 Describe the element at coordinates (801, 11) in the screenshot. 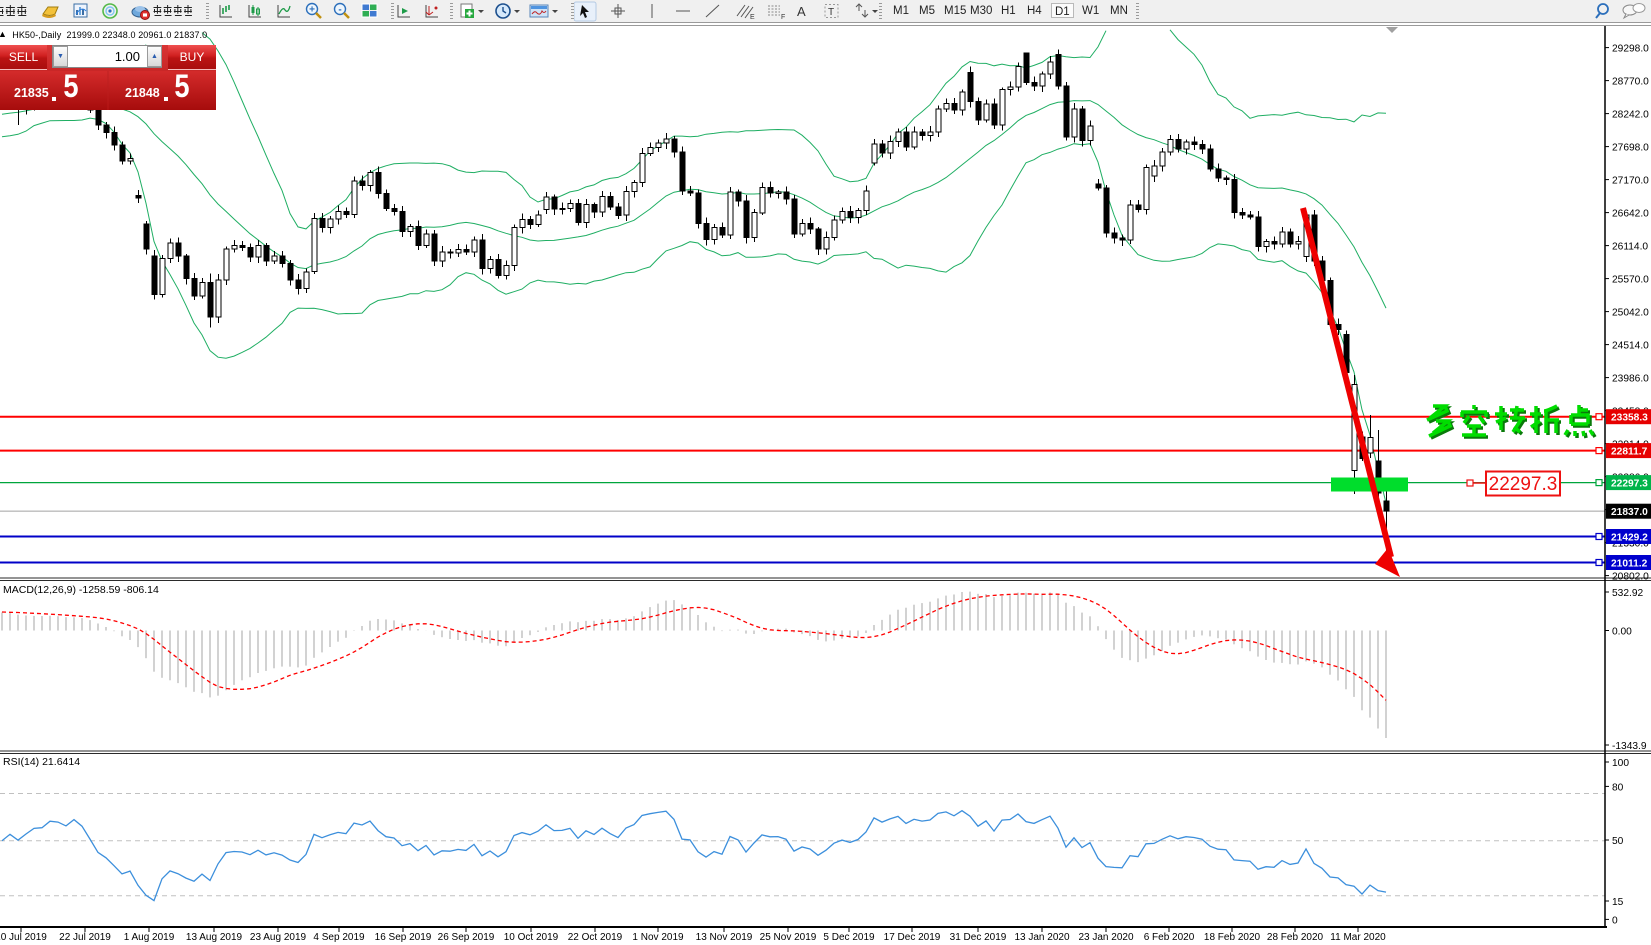

I see `svg-text: A` at that location.